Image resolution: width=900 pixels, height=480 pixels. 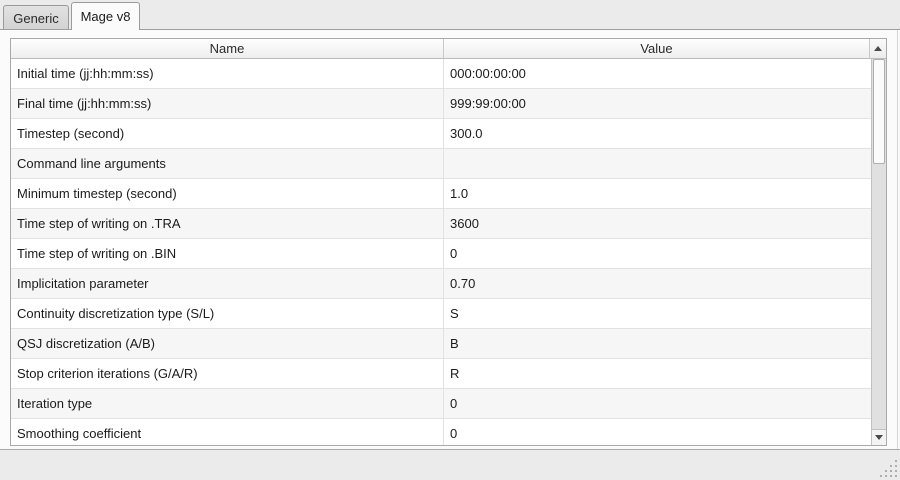 What do you see at coordinates (227, 313) in the screenshot?
I see `row-name-cell: Continuity discretization type (S/L)` at bounding box center [227, 313].